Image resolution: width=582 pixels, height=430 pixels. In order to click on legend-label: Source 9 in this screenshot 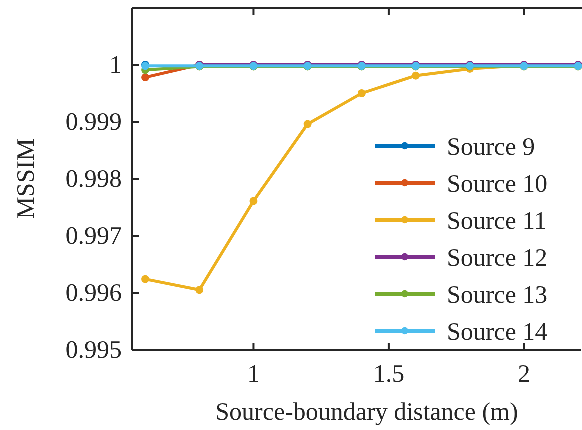, I will do `click(491, 147)`.